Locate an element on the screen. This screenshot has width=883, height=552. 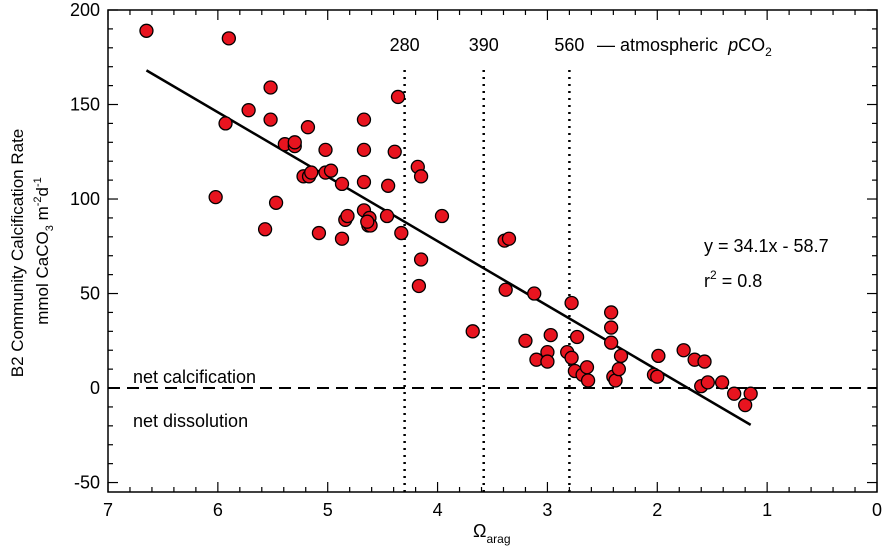
ylab2-e: d is located at coordinates (42, 191).